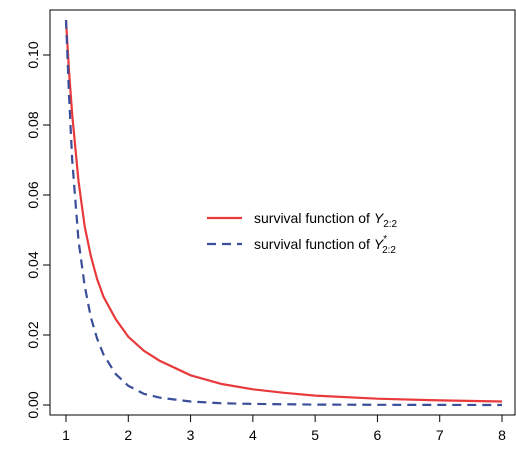 The height and width of the screenshot is (458, 516). I want to click on y-tick-label: 0.08, so click(33, 124).